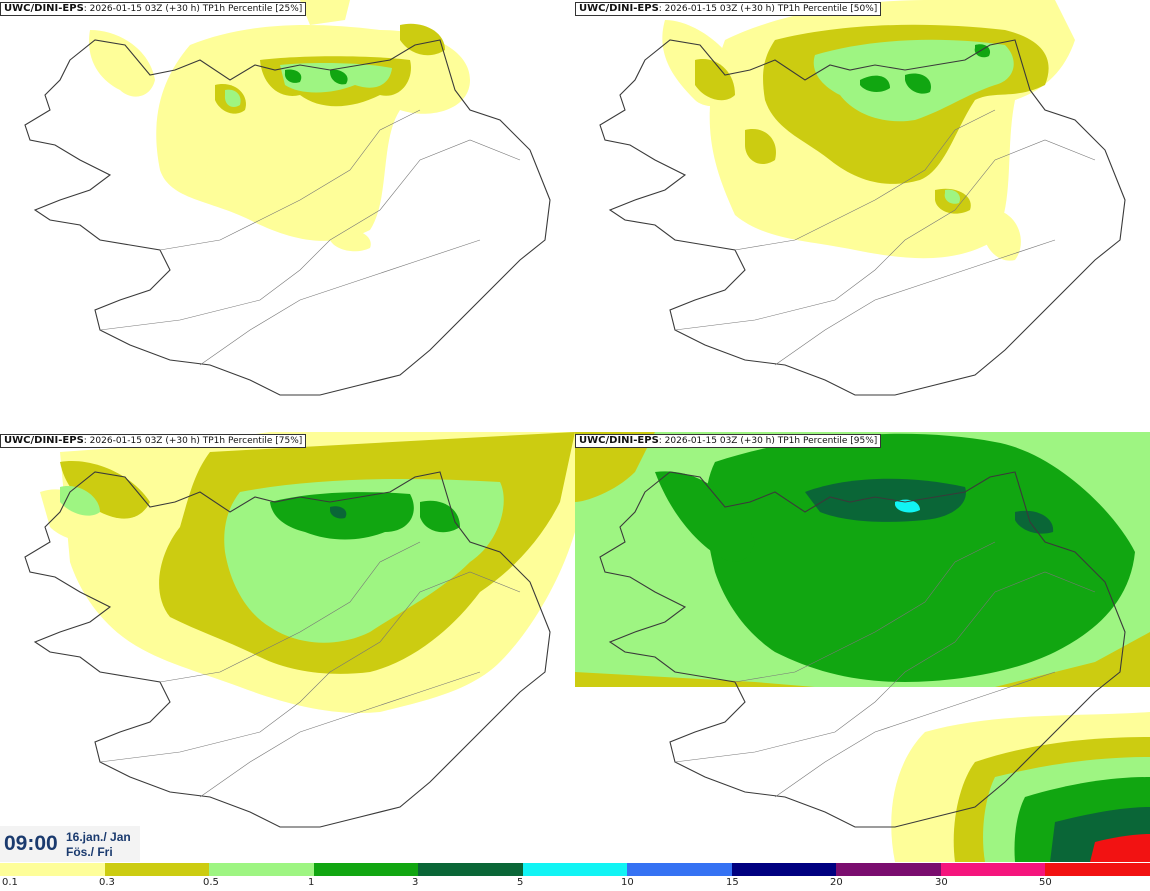 The width and height of the screenshot is (1150, 891). What do you see at coordinates (836, 882) in the screenshot?
I see `legend-label: 20` at bounding box center [836, 882].